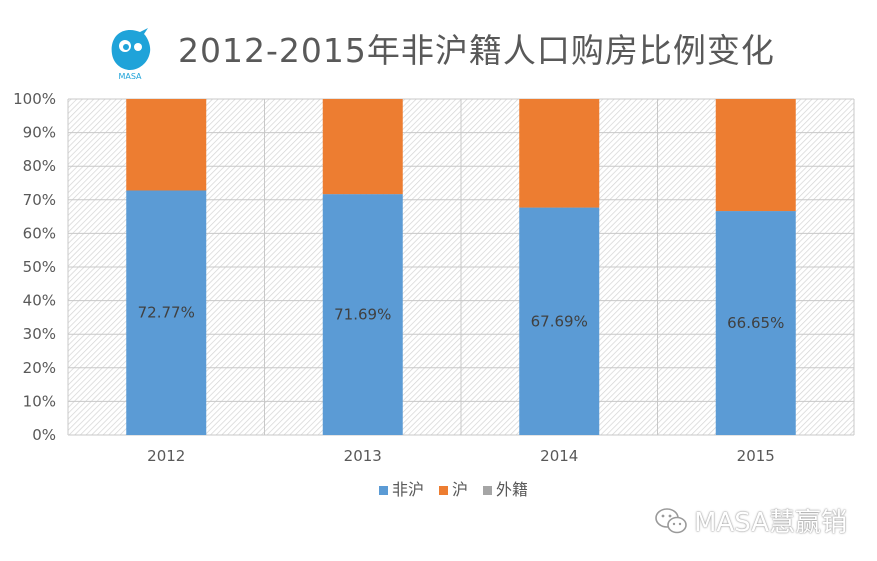 This screenshot has height=561, width=877. Describe the element at coordinates (39, 233) in the screenshot. I see `y-tick-label: 60%` at that location.